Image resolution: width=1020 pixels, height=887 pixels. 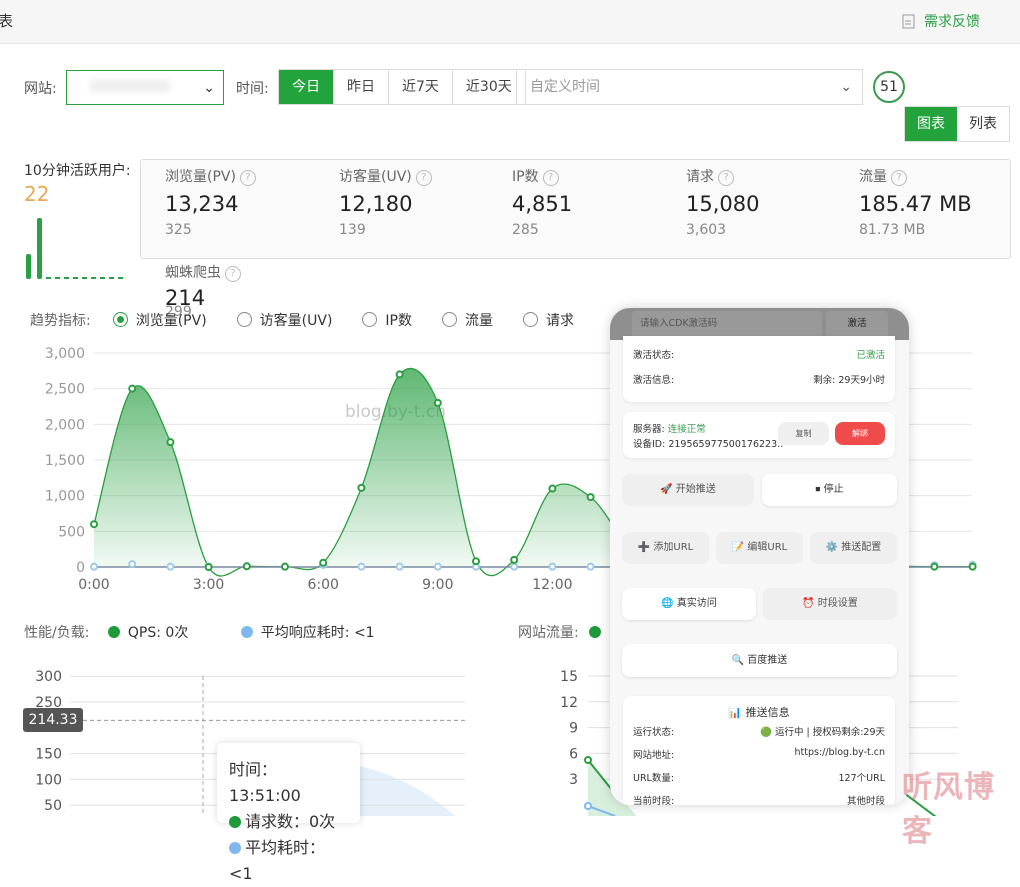 I want to click on x-tick-label: 6:00, so click(x=322, y=585).